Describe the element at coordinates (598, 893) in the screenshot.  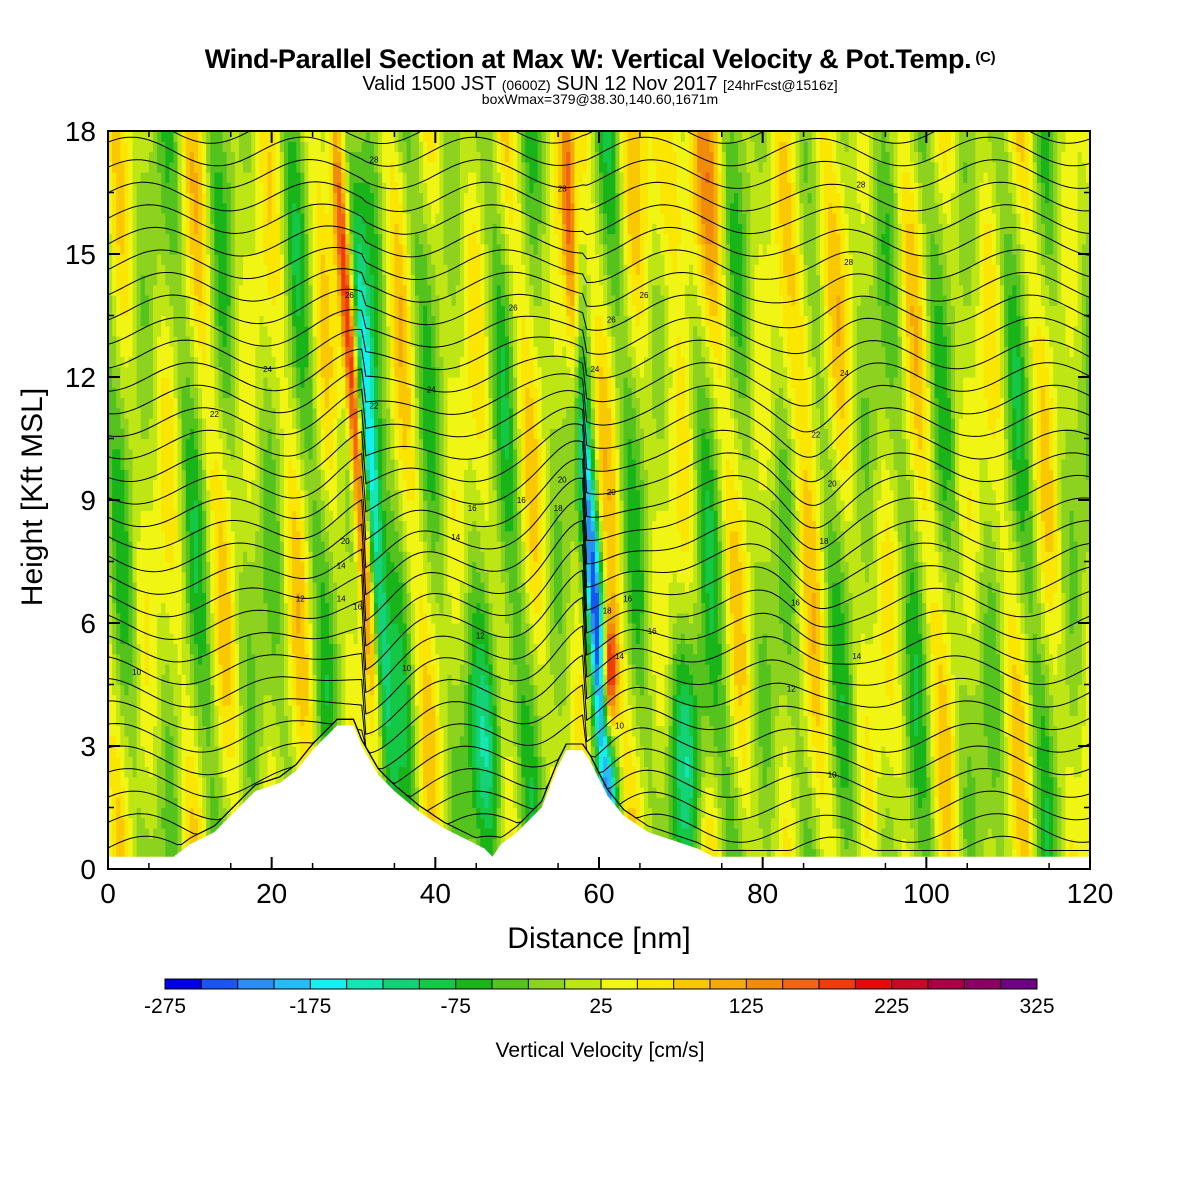
I see `x-tick-label: 60` at that location.